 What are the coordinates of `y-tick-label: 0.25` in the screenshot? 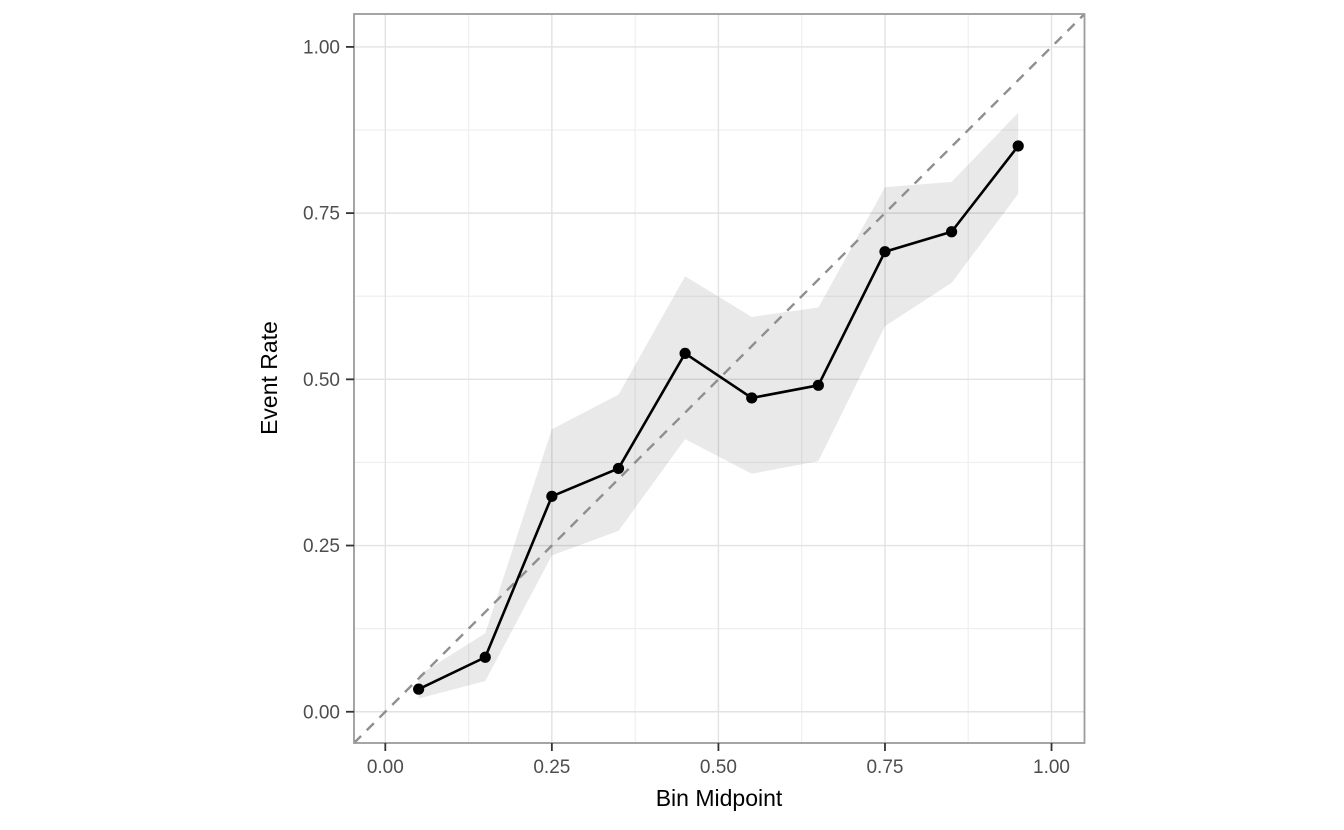 It's located at (321, 546).